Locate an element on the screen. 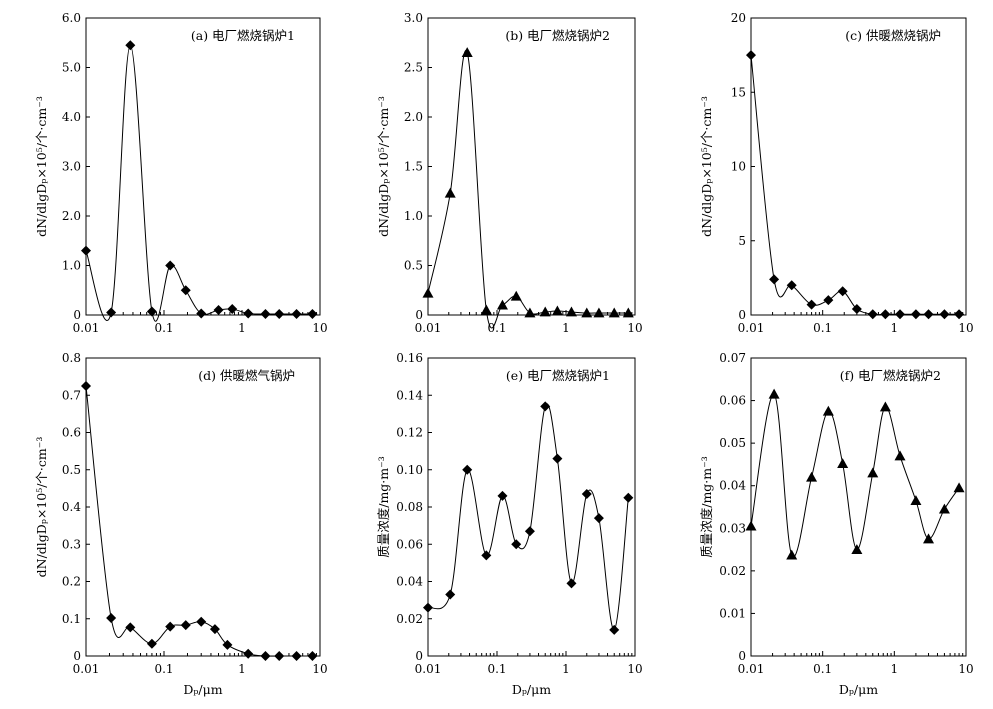 Image resolution: width=993 pixels, height=709 pixels. y-axis-label: dN/dlgDₚ×10⁵/个·cm⁻³ is located at coordinates (706, 166).